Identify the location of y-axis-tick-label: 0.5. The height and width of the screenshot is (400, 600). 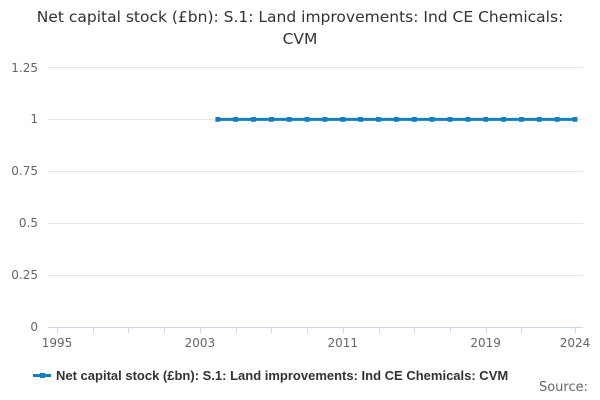
(28, 223).